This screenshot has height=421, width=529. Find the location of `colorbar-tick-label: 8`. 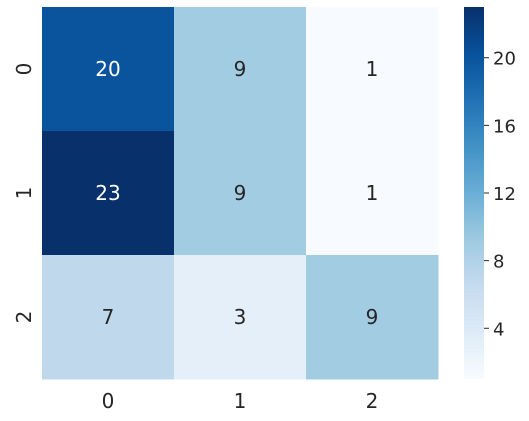

colorbar-tick-label: 8 is located at coordinates (498, 262).